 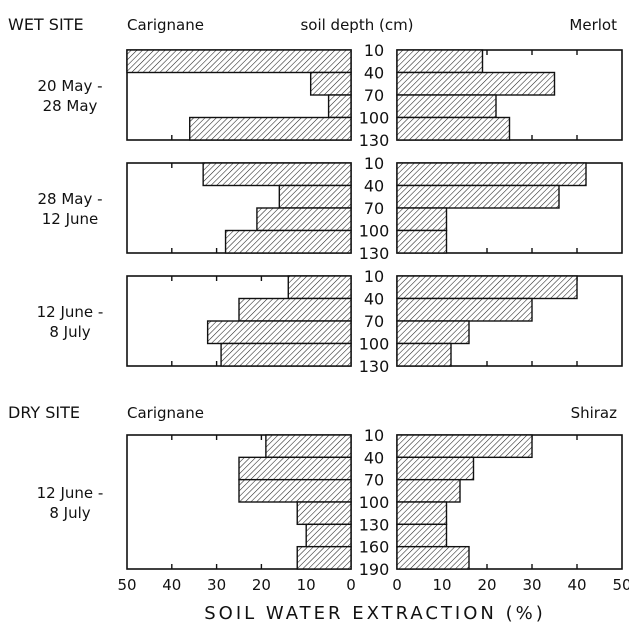 I want to click on x-tick-label-left: 40, so click(x=171, y=585).